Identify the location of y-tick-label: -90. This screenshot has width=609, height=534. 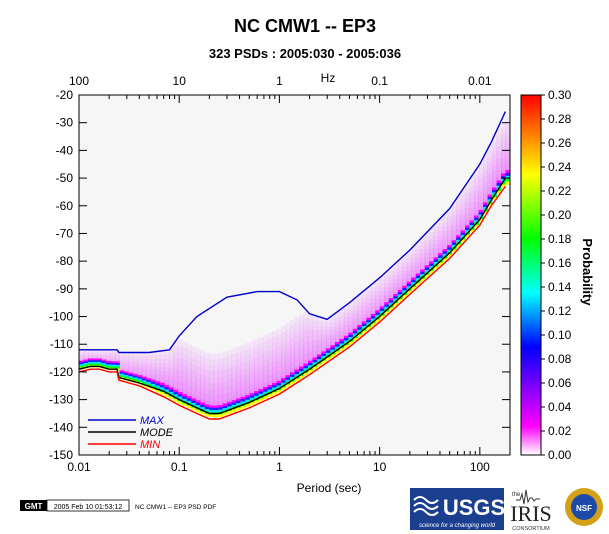
(65, 289).